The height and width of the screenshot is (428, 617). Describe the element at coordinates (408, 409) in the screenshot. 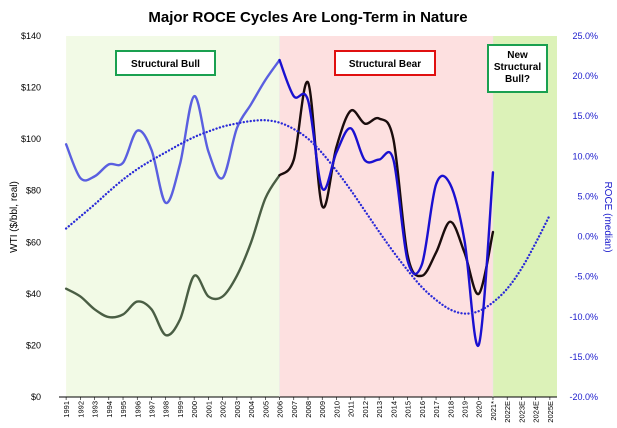

I see `x-tick-label: 2015` at that location.